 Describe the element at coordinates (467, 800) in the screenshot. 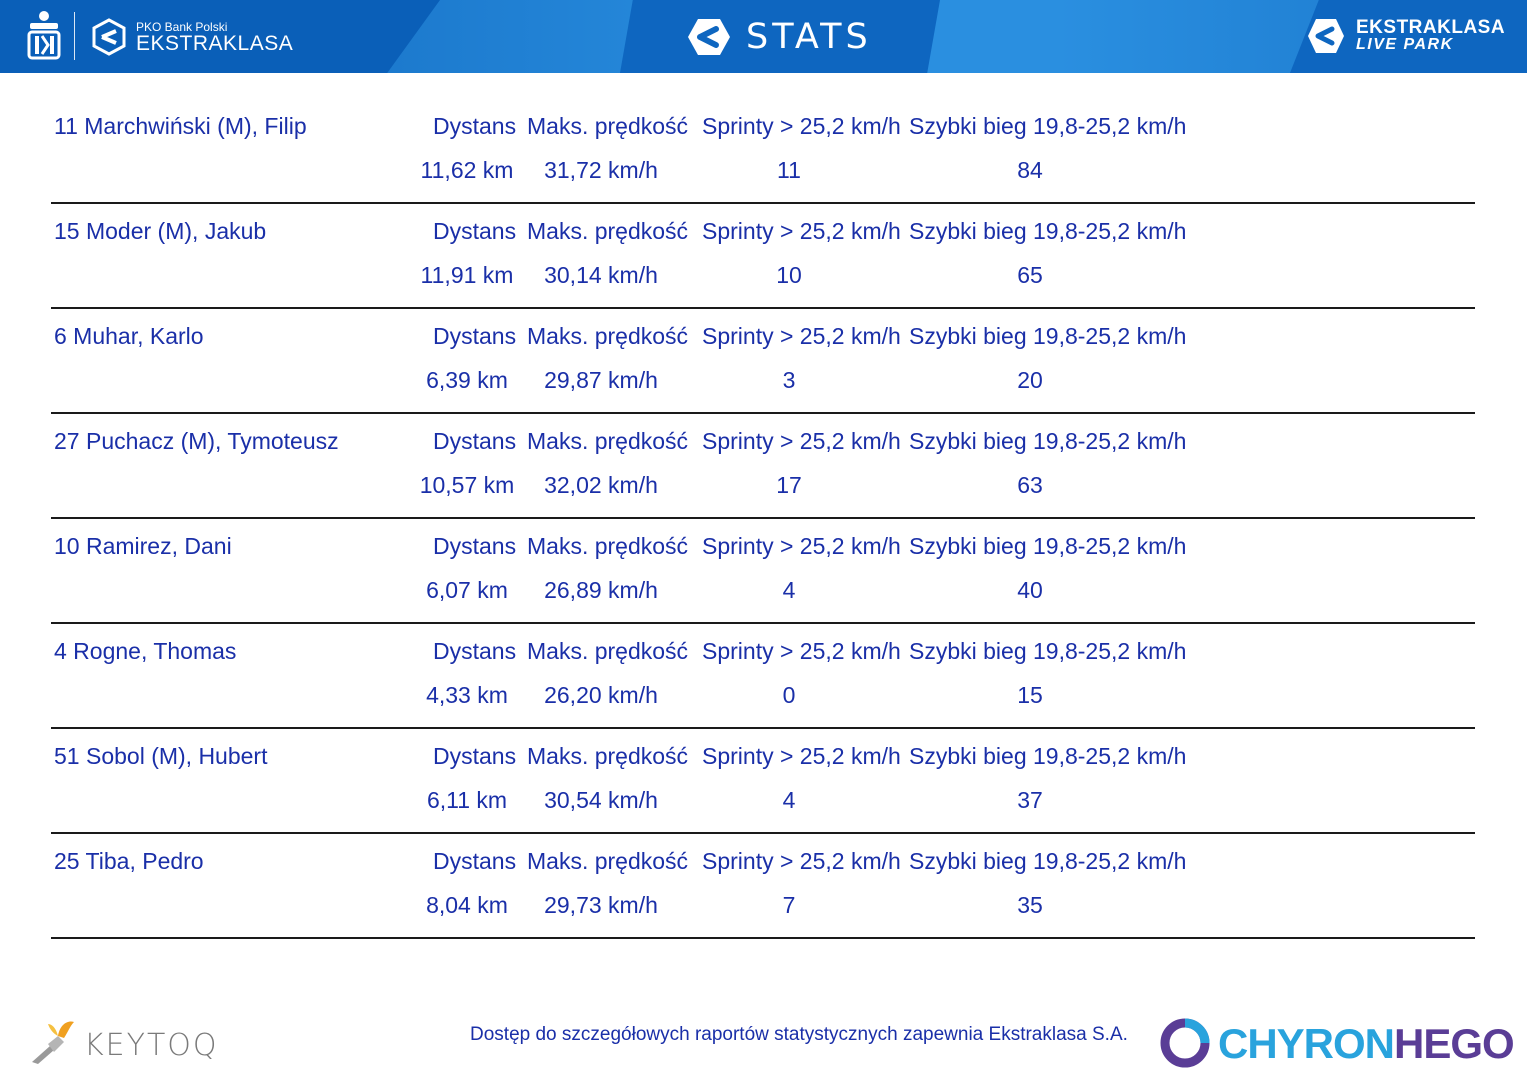

I see `distance-value: 6,11 km` at that location.